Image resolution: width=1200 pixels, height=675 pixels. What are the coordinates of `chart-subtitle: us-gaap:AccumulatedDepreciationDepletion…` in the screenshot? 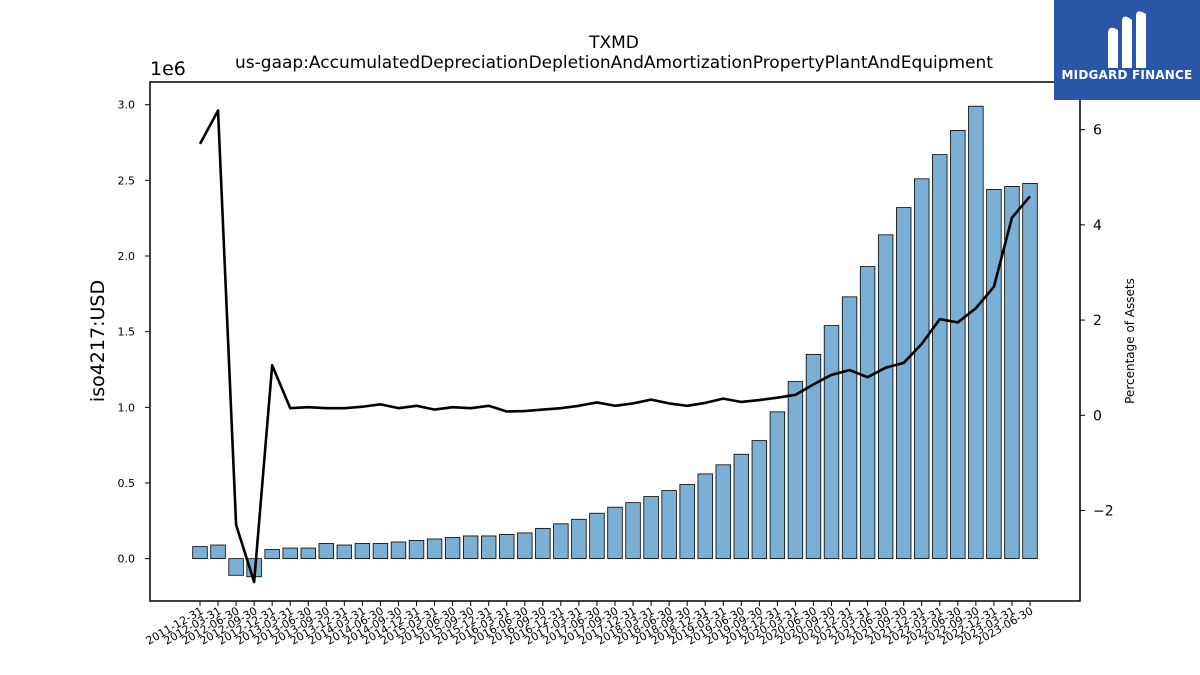 It's located at (614, 63).